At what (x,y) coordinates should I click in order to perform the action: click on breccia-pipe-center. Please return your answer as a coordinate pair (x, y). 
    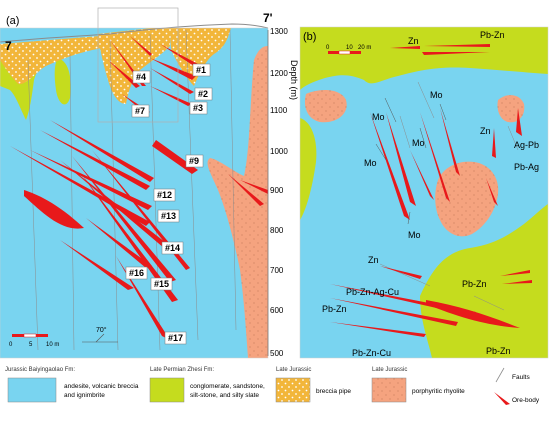
    Looking at the image, I should click on (134, 66).